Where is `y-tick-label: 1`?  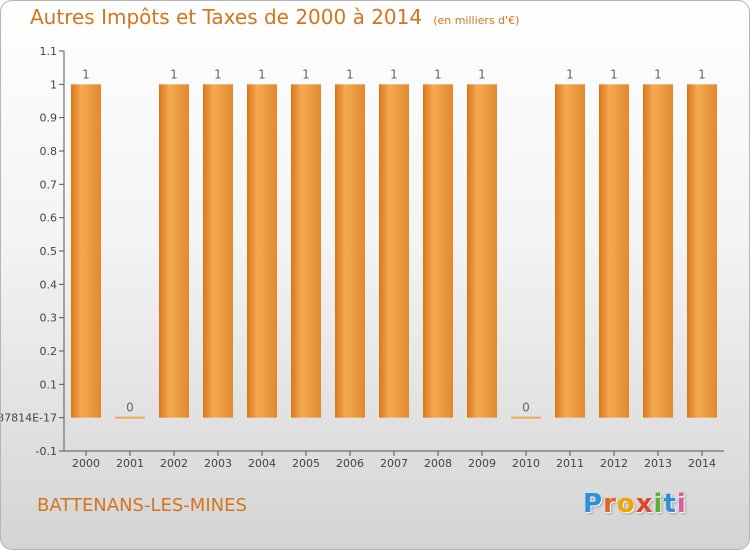 y-tick-label: 1 is located at coordinates (53, 84).